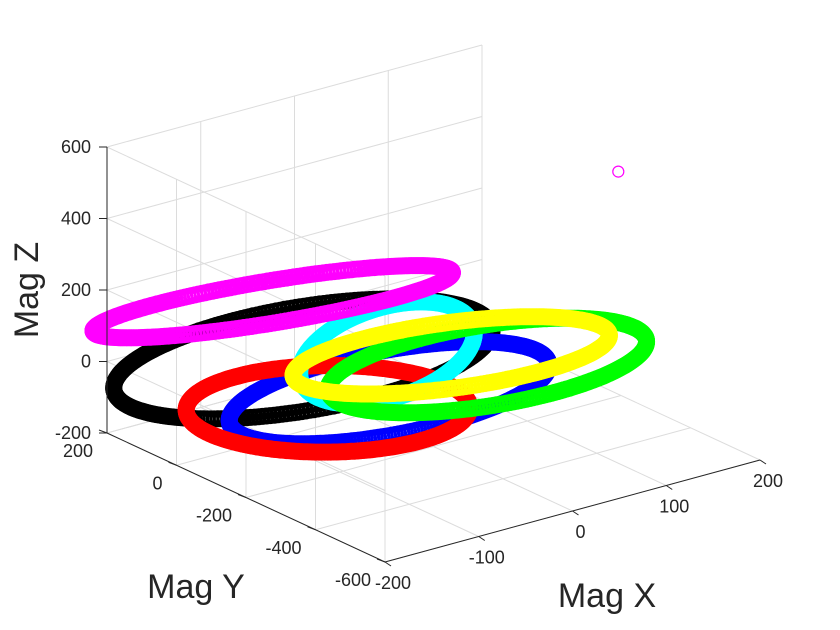  What do you see at coordinates (393, 583) in the screenshot?
I see `x-tick-label: -200` at bounding box center [393, 583].